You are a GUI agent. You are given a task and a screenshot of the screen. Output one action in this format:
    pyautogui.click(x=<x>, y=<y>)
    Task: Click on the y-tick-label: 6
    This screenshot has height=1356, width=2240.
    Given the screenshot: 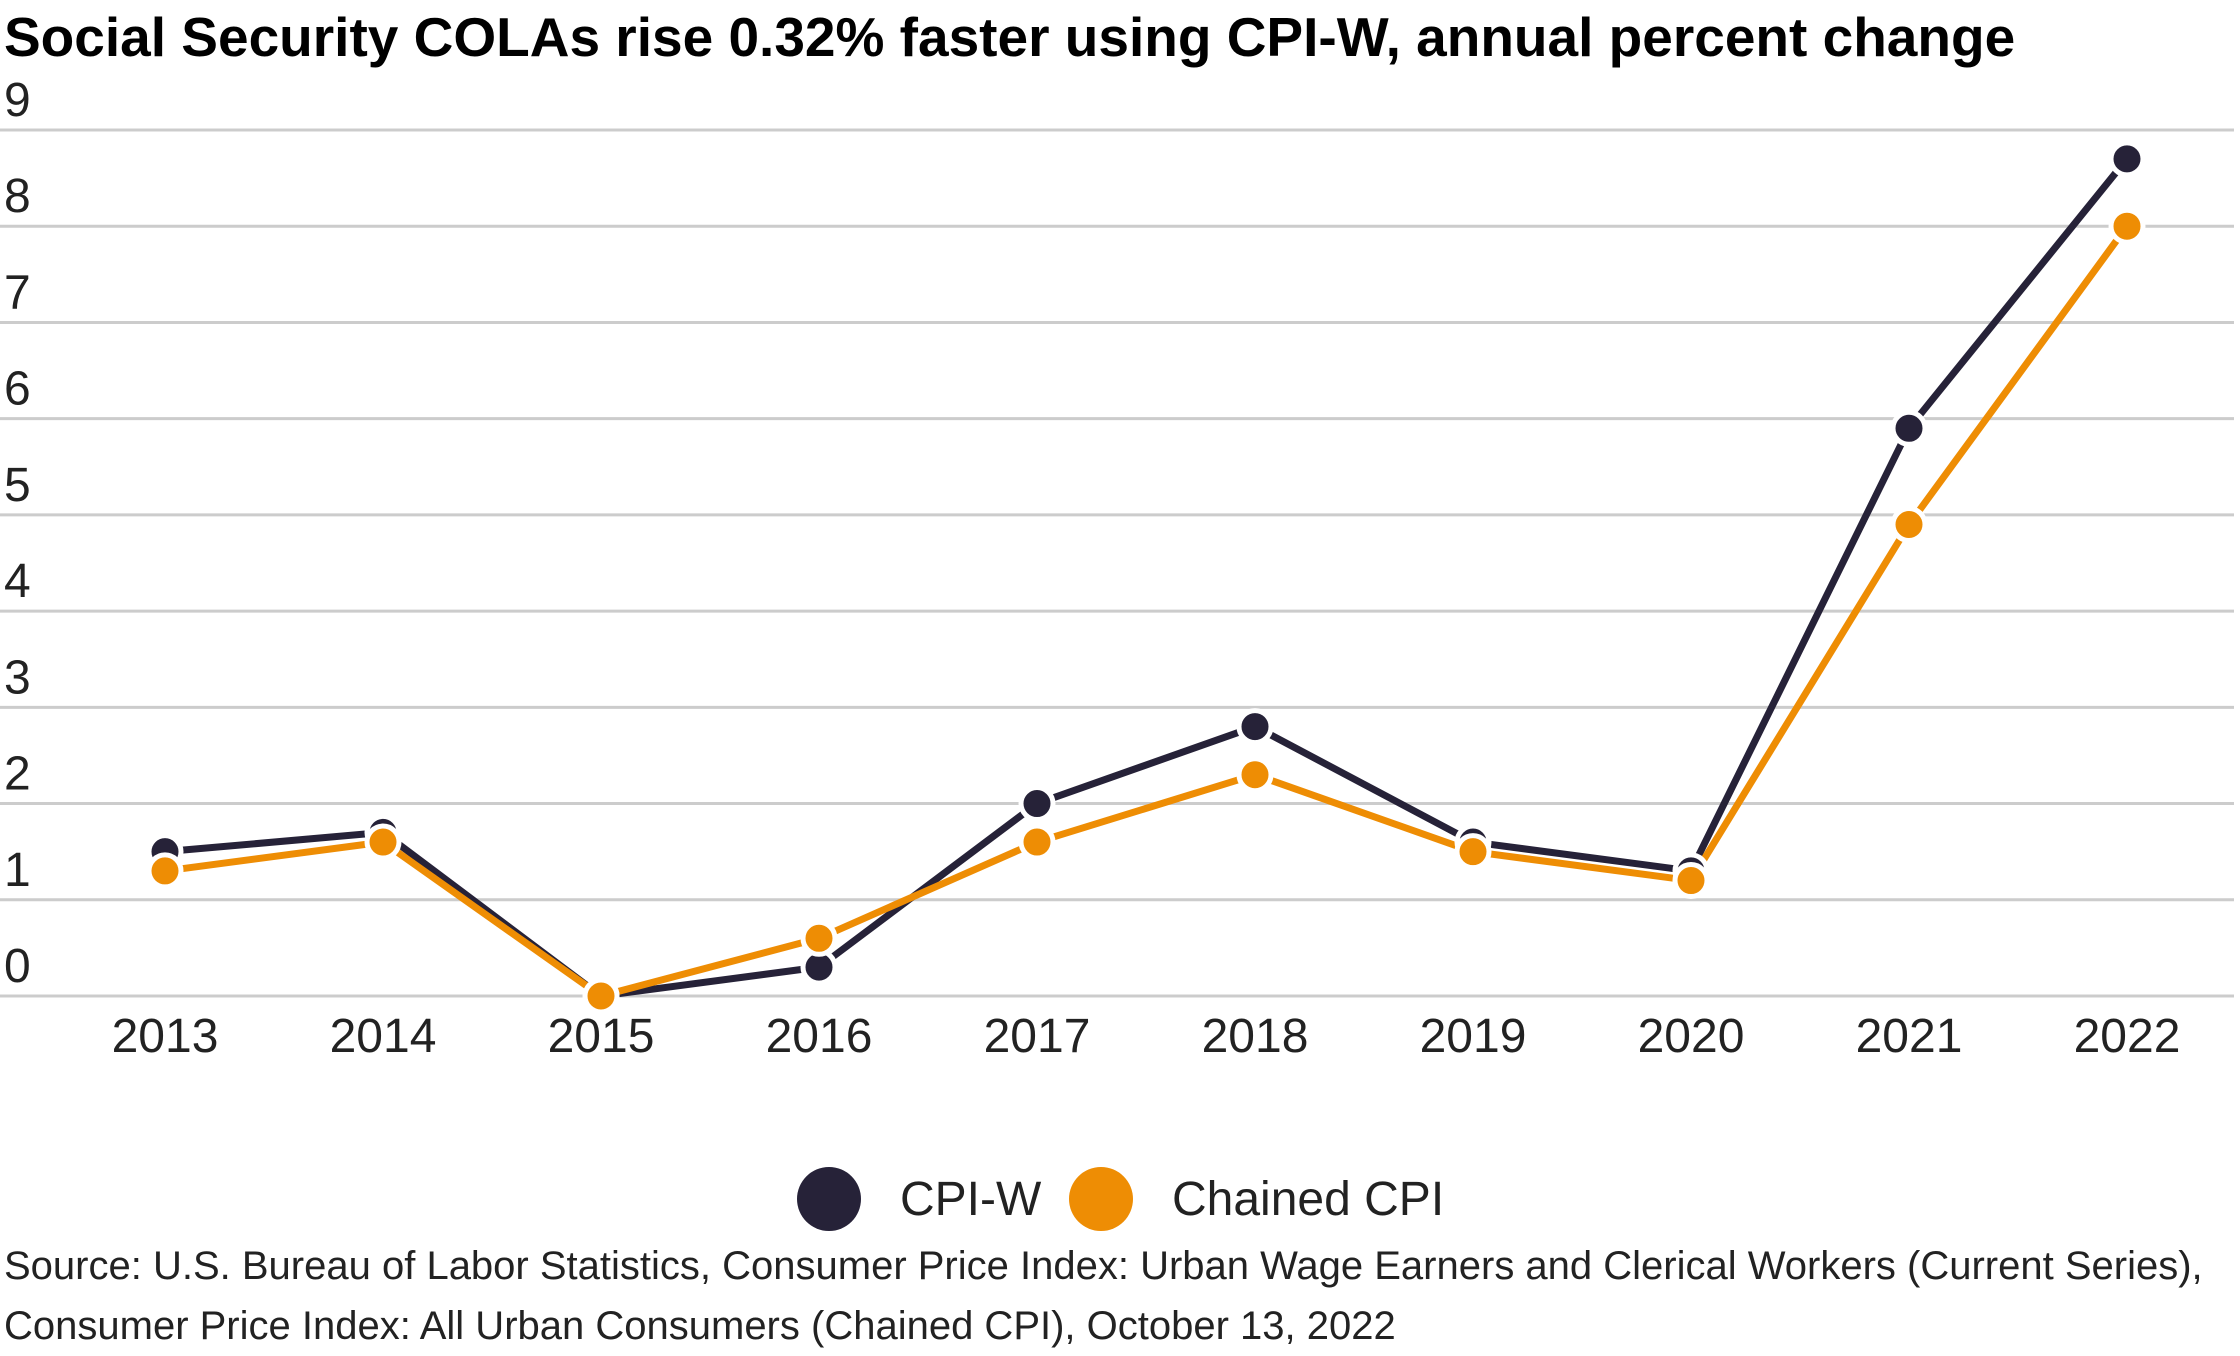 What is the action you would take?
    pyautogui.click(x=17, y=389)
    